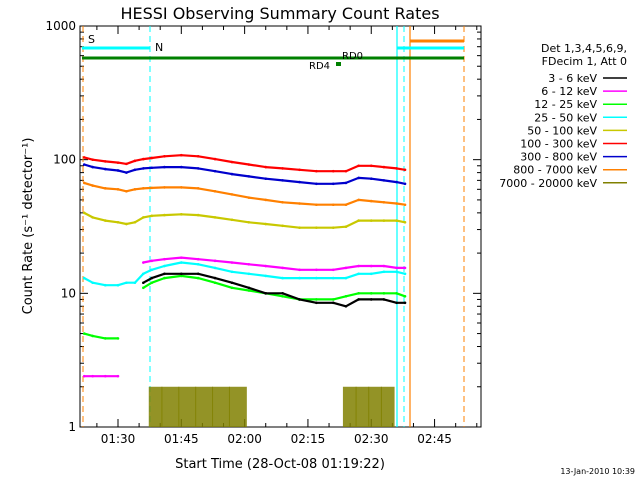 This screenshot has height=480, width=640. What do you see at coordinates (244, 163) in the screenshot?
I see `series-100-300keV` at bounding box center [244, 163].